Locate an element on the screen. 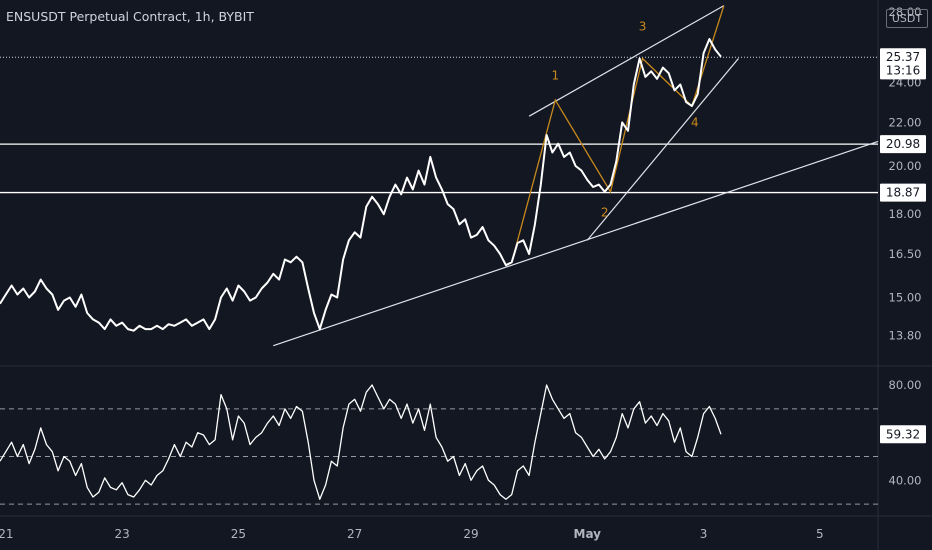 Image resolution: width=932 pixels, height=550 pixels. currency-unit-button: USDT is located at coordinates (907, 18).